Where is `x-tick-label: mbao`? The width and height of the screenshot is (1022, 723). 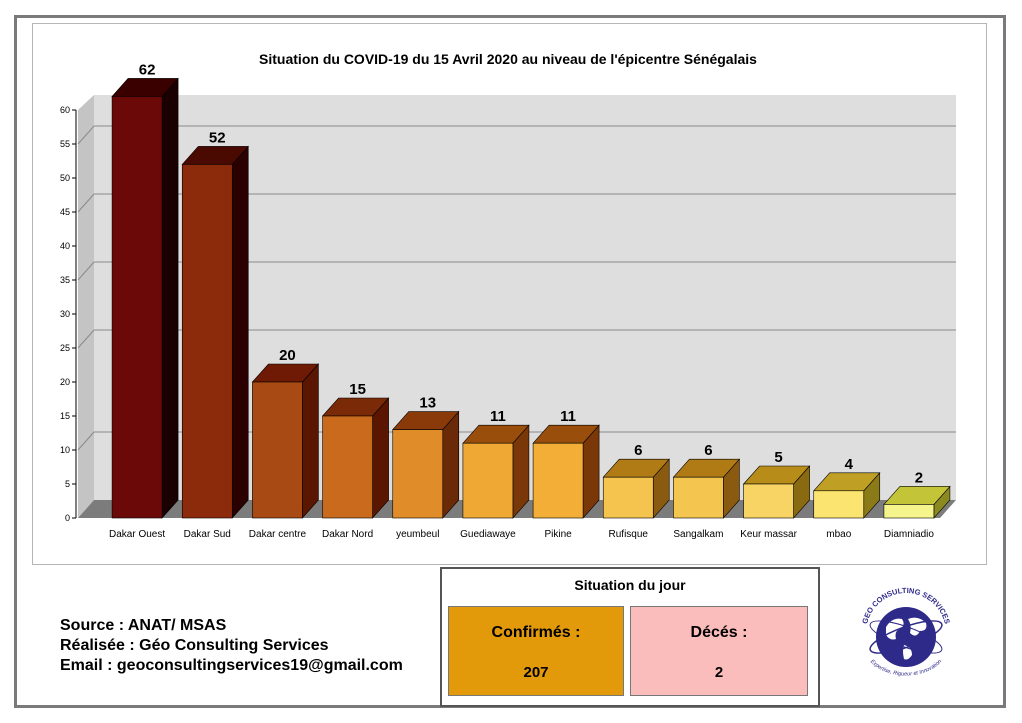
x-tick-label: mbao is located at coordinates (838, 534).